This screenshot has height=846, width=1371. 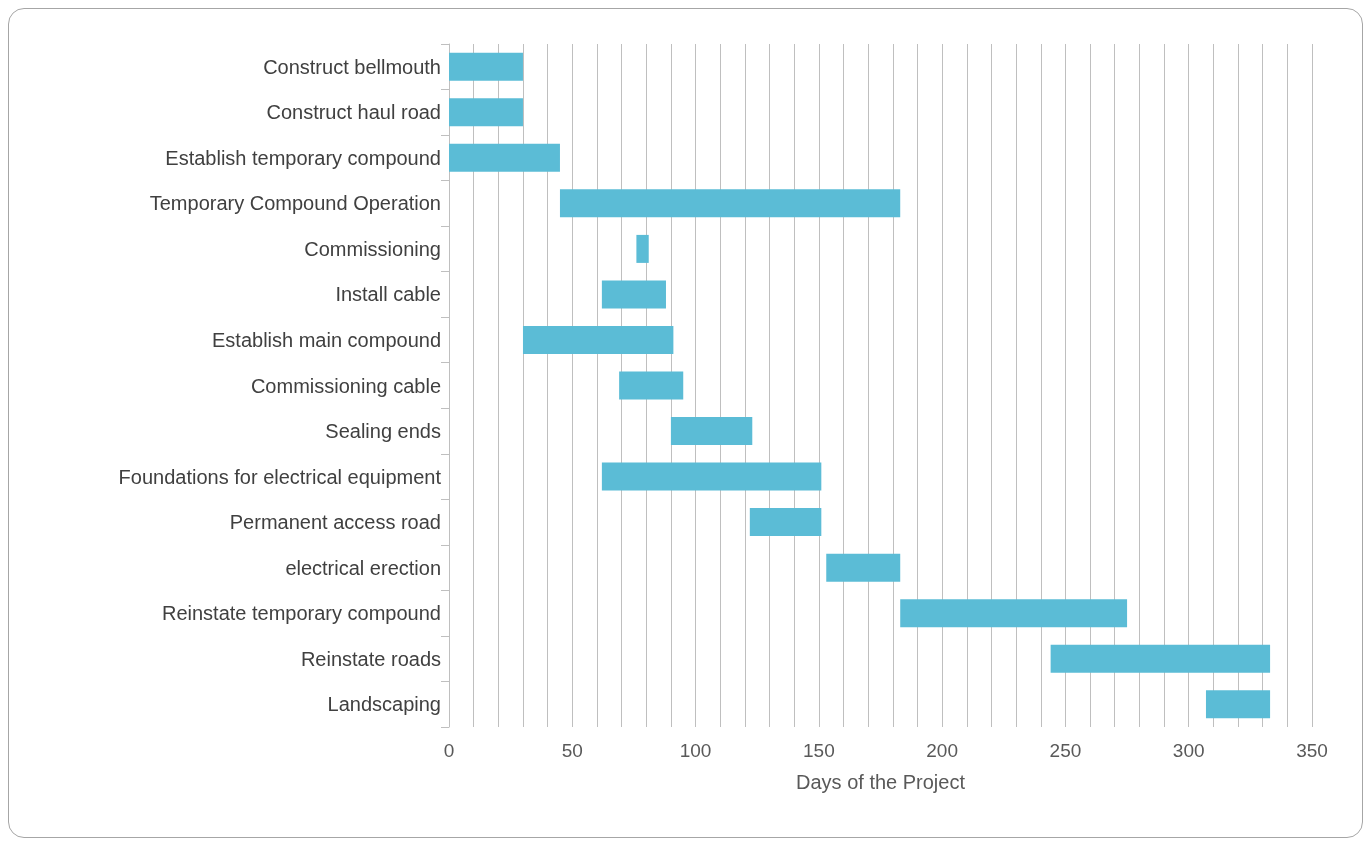 I want to click on y-tick-label: Commissioning cable, so click(x=345, y=385).